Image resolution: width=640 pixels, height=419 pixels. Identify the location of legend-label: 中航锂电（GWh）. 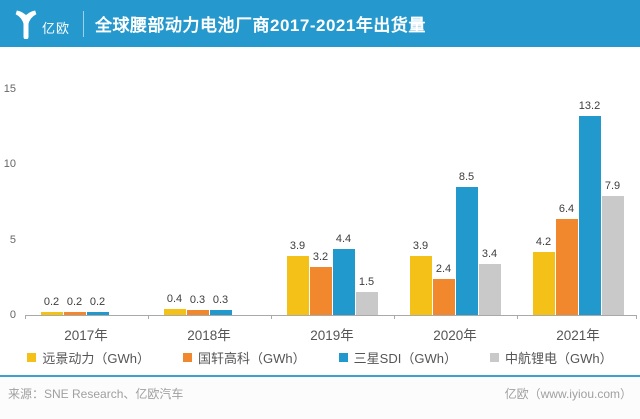
(558, 358).